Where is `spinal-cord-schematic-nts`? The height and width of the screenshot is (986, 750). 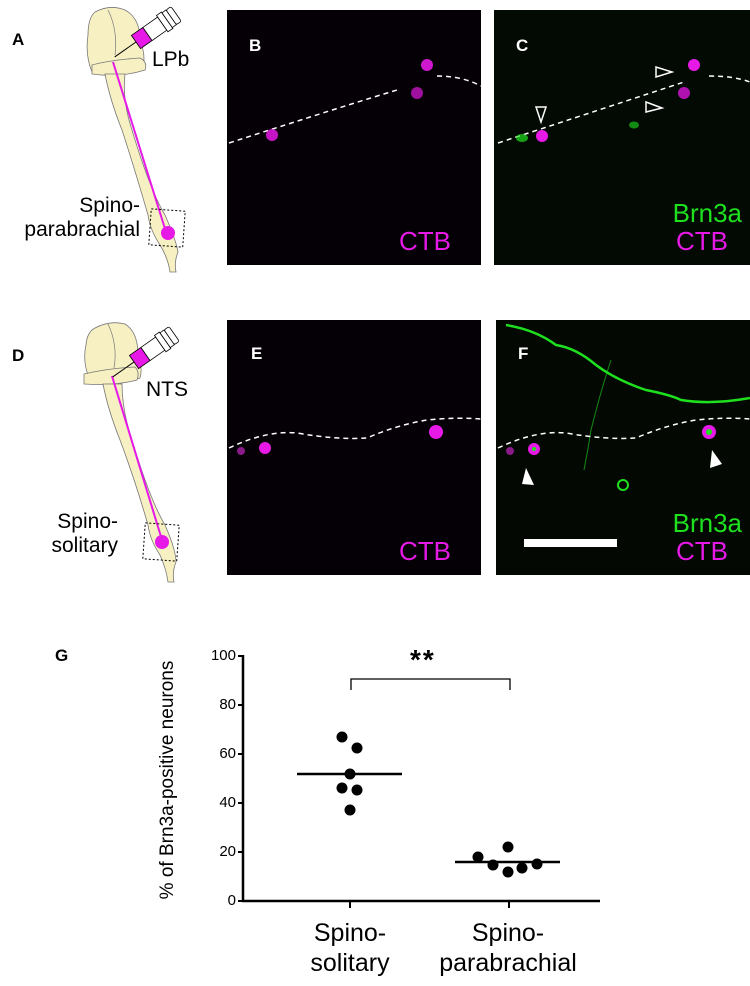
spinal-cord-schematic-nts is located at coordinates (131, 452).